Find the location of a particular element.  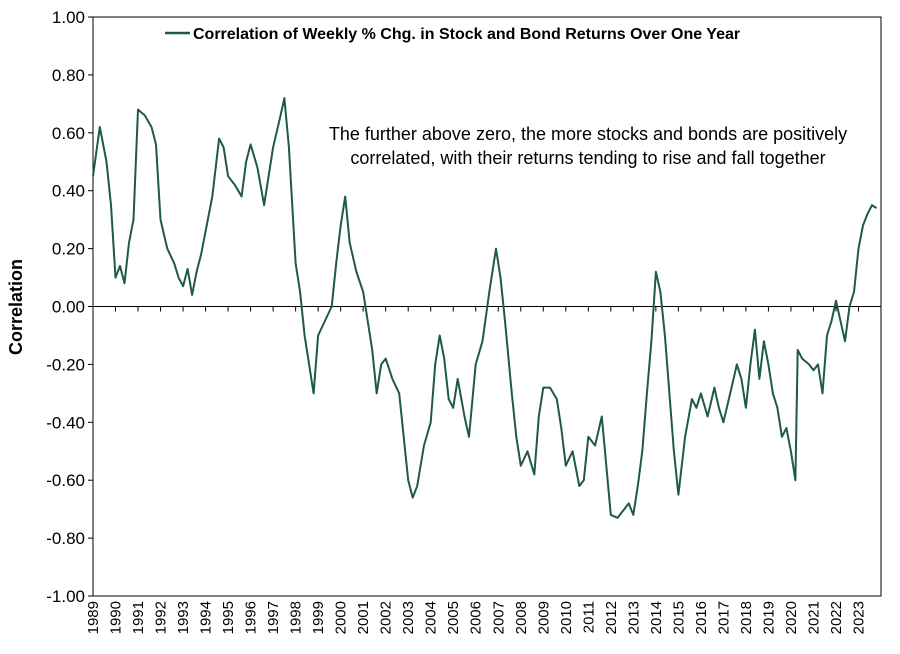

x-tick-label: 1997 is located at coordinates (273, 617).